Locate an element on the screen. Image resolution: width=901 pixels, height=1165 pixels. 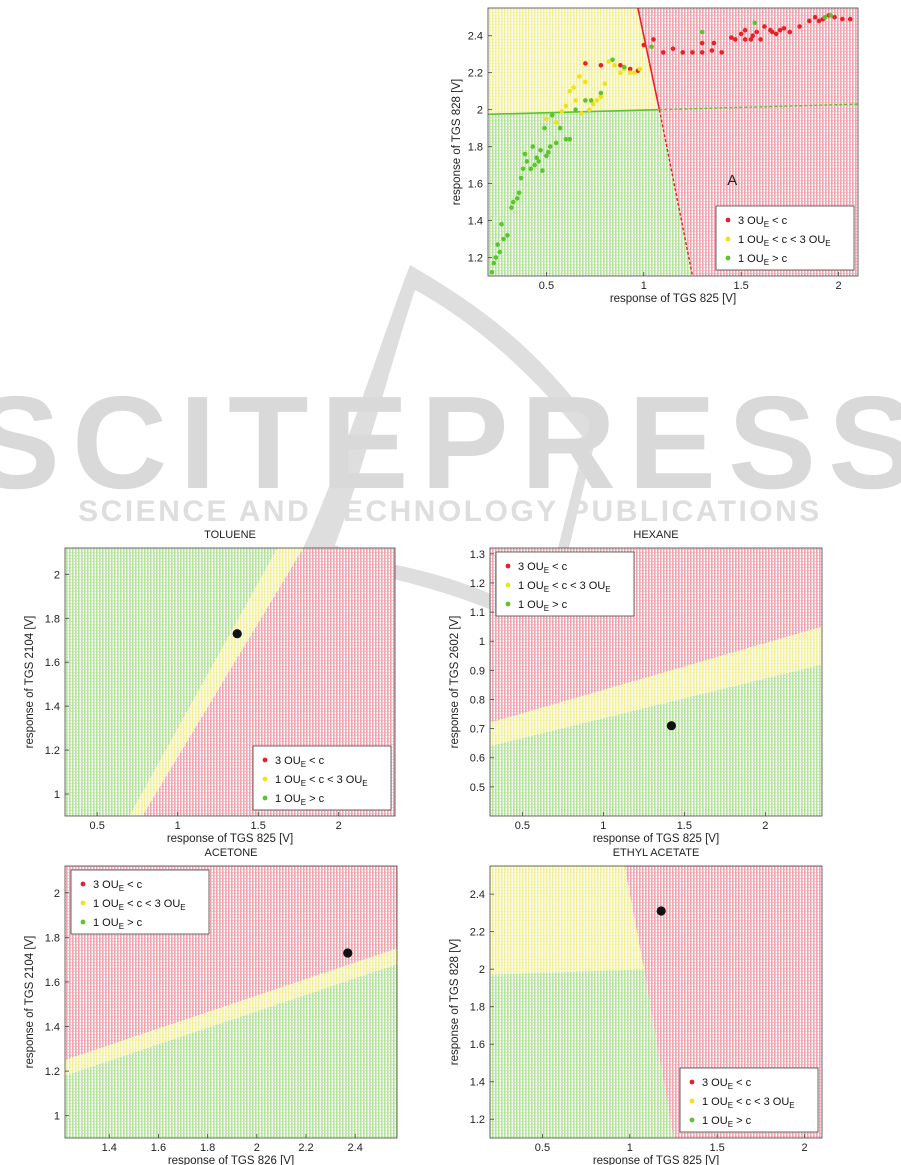
y-tick-label: 2 is located at coordinates (57, 894).